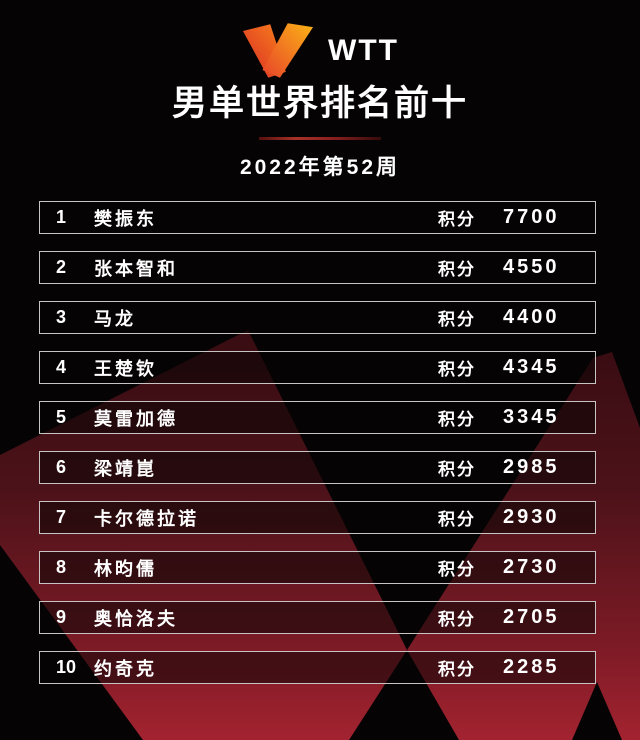  Describe the element at coordinates (61, 317) in the screenshot. I see `rank-number: 3` at that location.